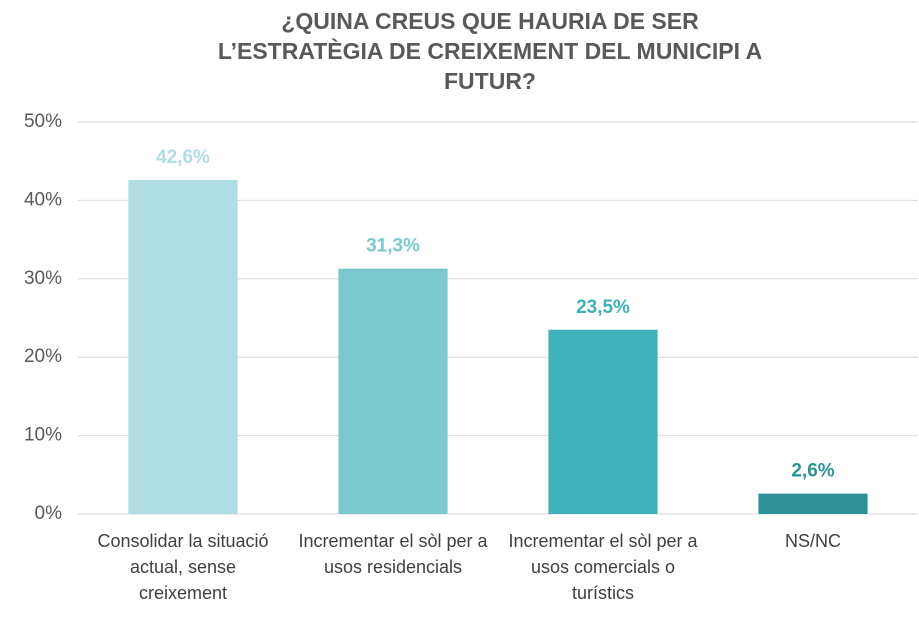 The height and width of the screenshot is (633, 919). What do you see at coordinates (603, 307) in the screenshot?
I see `value-label: 23,5%` at bounding box center [603, 307].